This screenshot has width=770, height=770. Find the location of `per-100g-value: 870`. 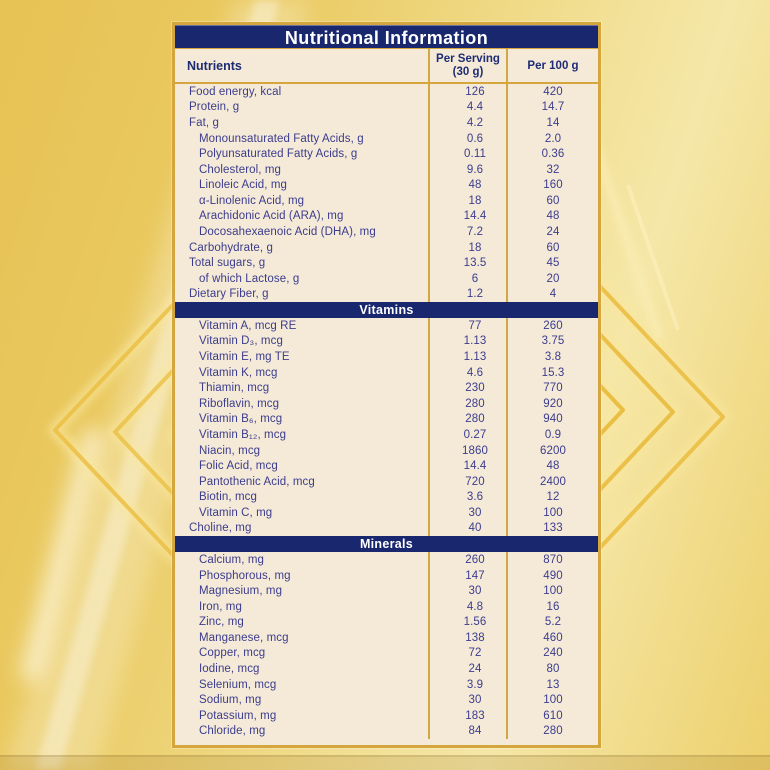

per-100g-value: 870 is located at coordinates (552, 560).